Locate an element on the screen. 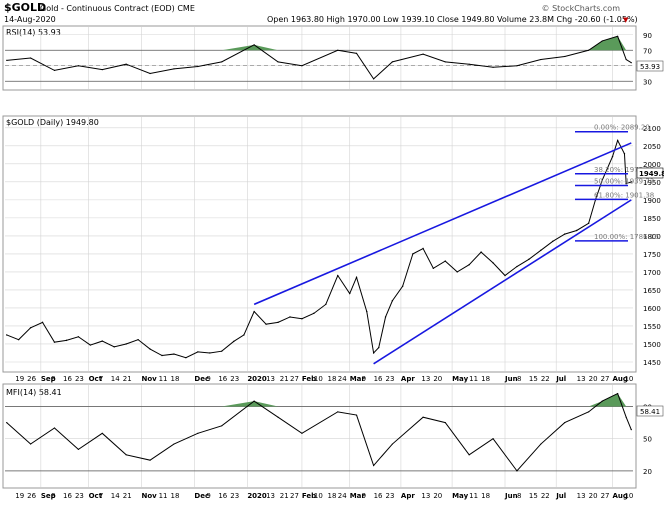 This screenshot has height=510, width=664. mfi-plot is located at coordinates (319, 432).